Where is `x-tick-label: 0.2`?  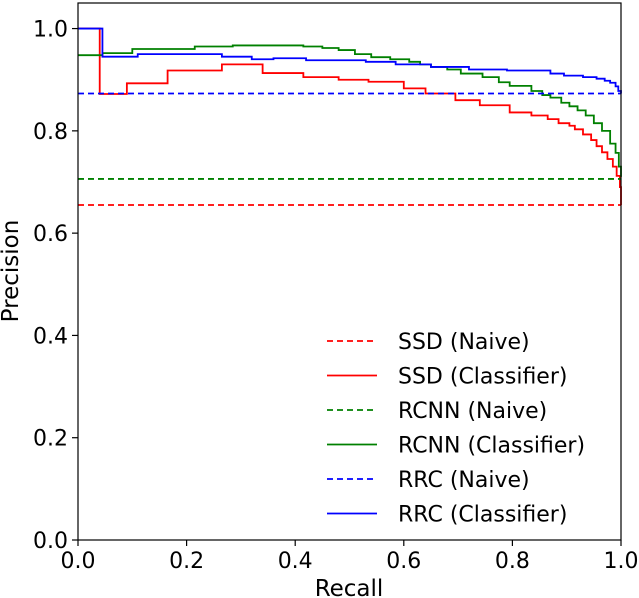 x-tick-label: 0.2 is located at coordinates (186, 561).